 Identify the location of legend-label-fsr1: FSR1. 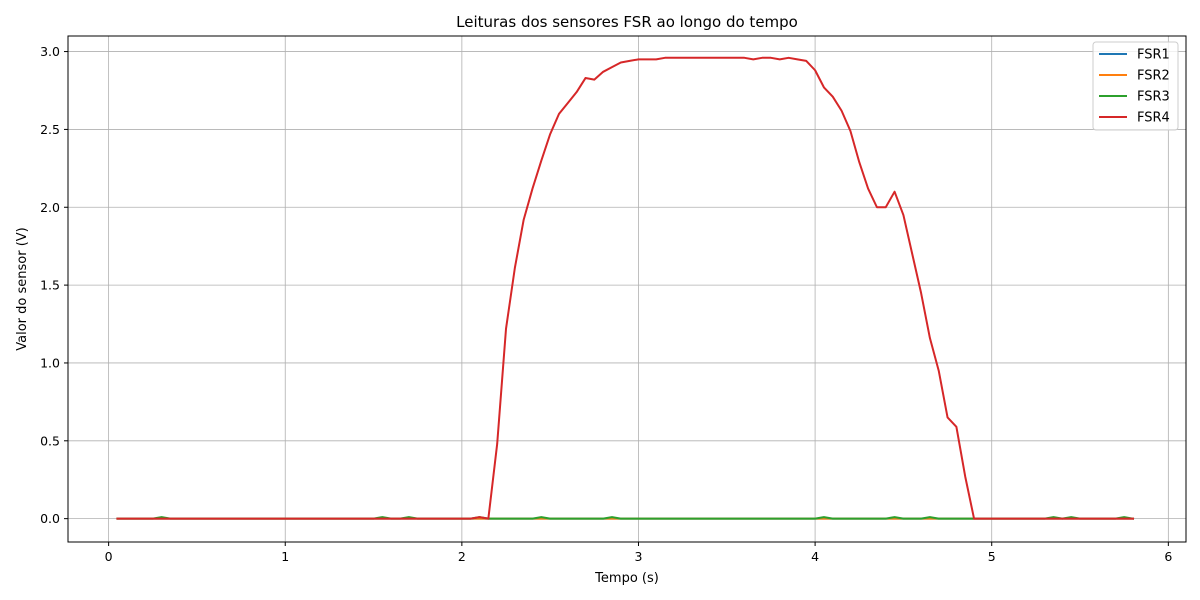
(1153, 55).